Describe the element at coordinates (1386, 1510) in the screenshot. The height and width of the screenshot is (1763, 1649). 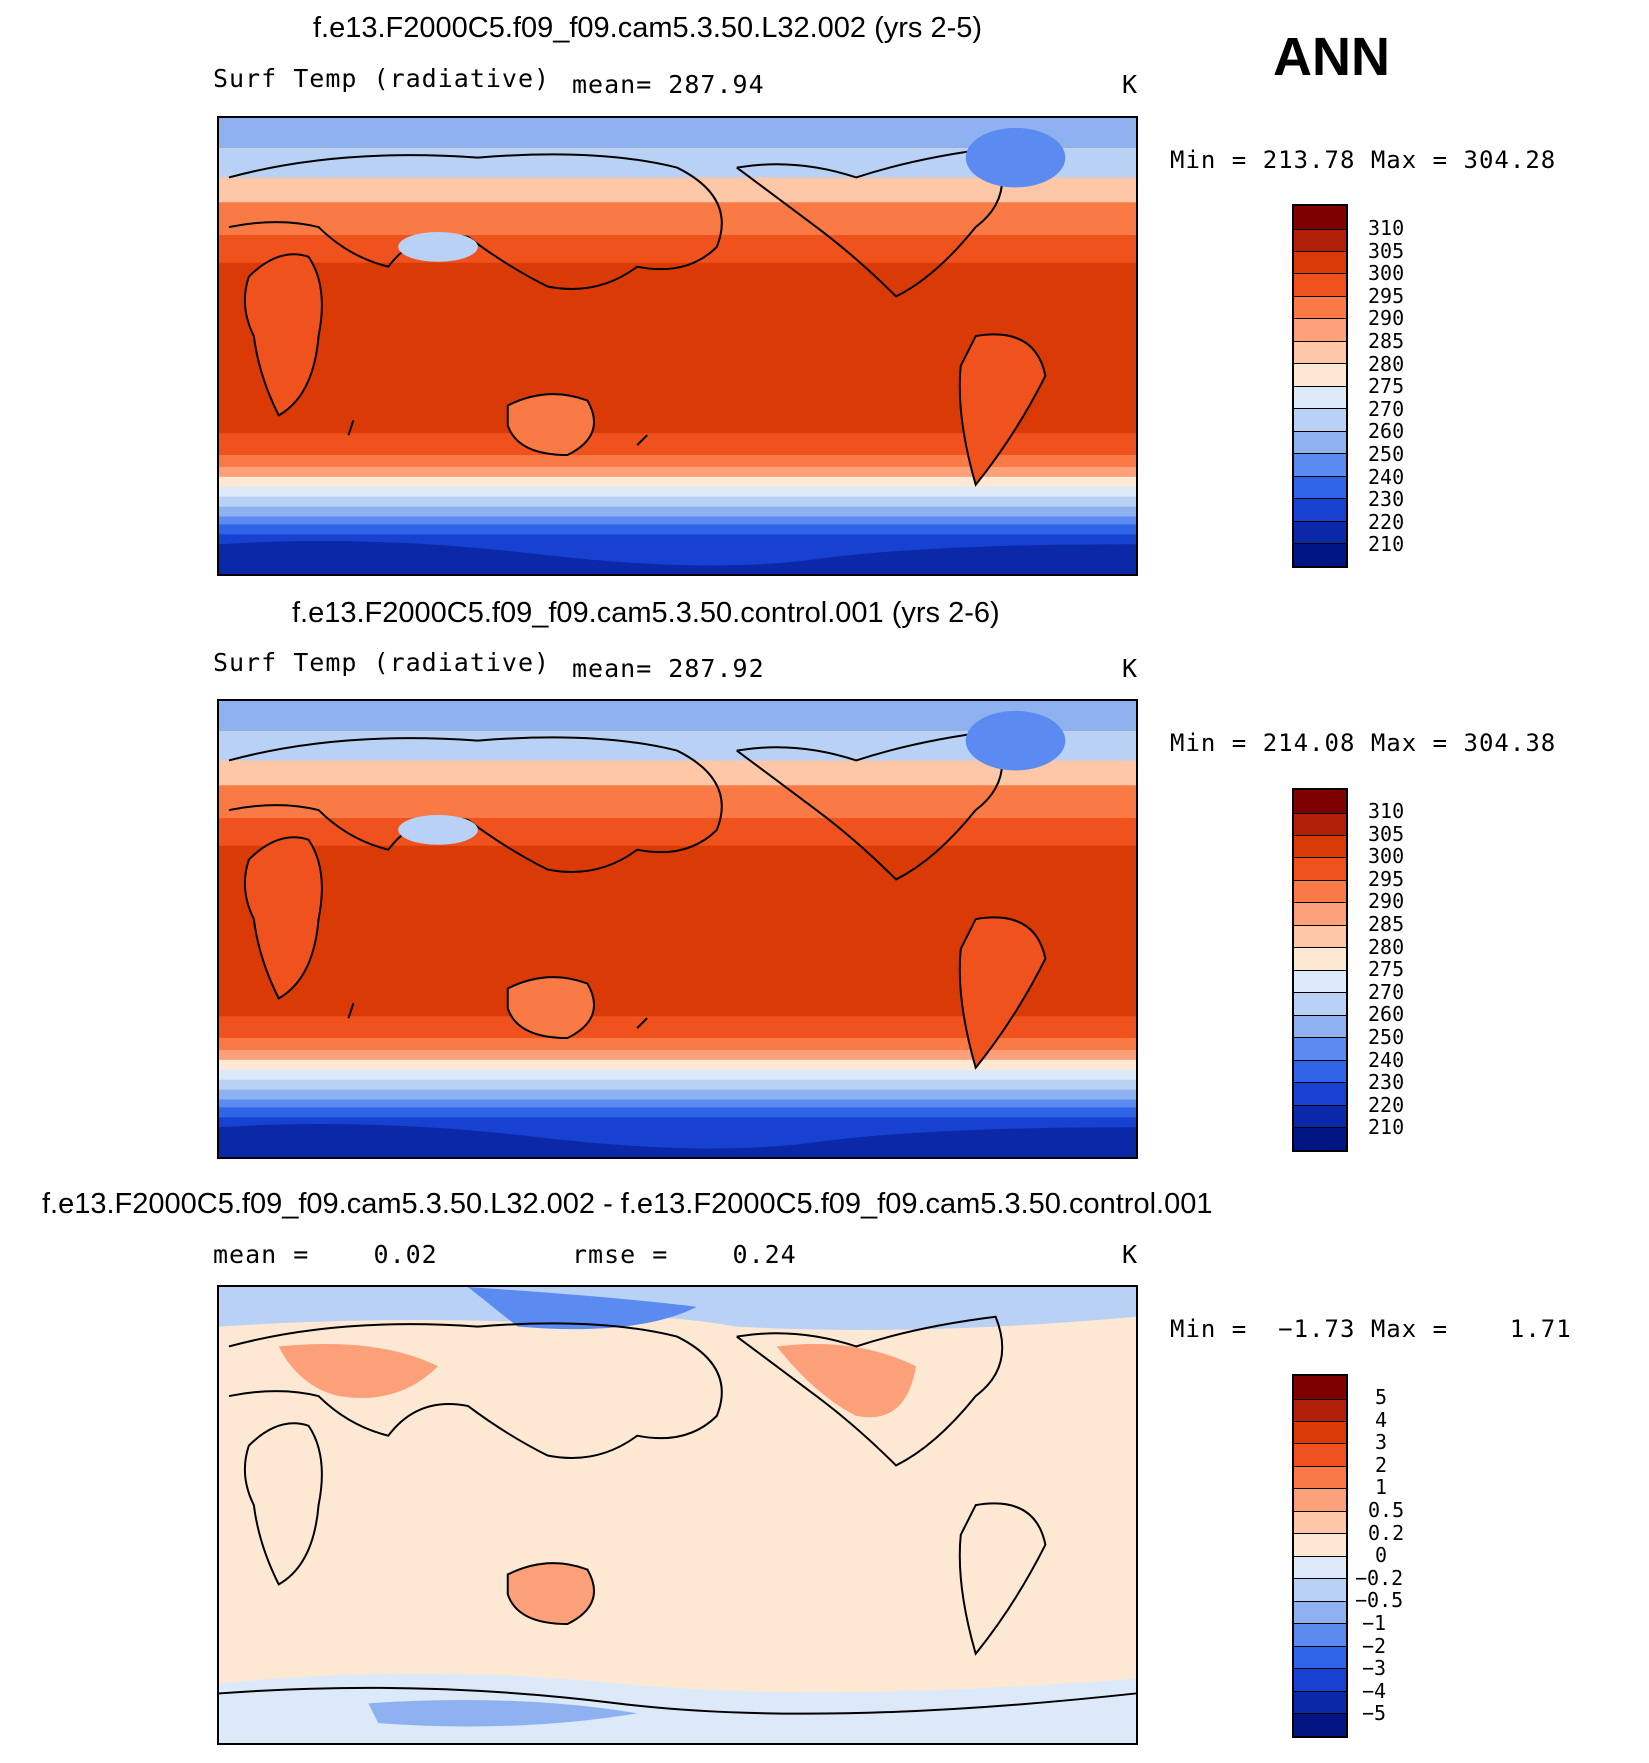
I see `cb3-label: 0.5` at that location.